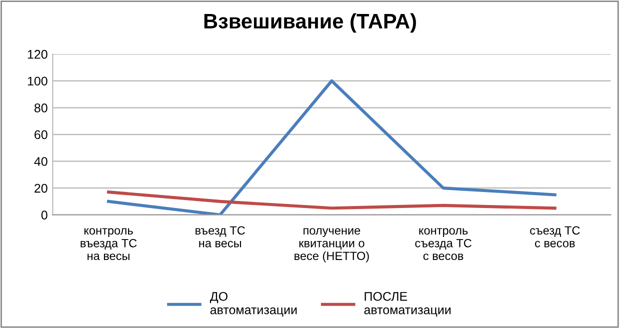 This screenshot has height=328, width=620. I want to click on x-tick-label: получение квитанции о весе (НЕТТО), so click(331, 245).